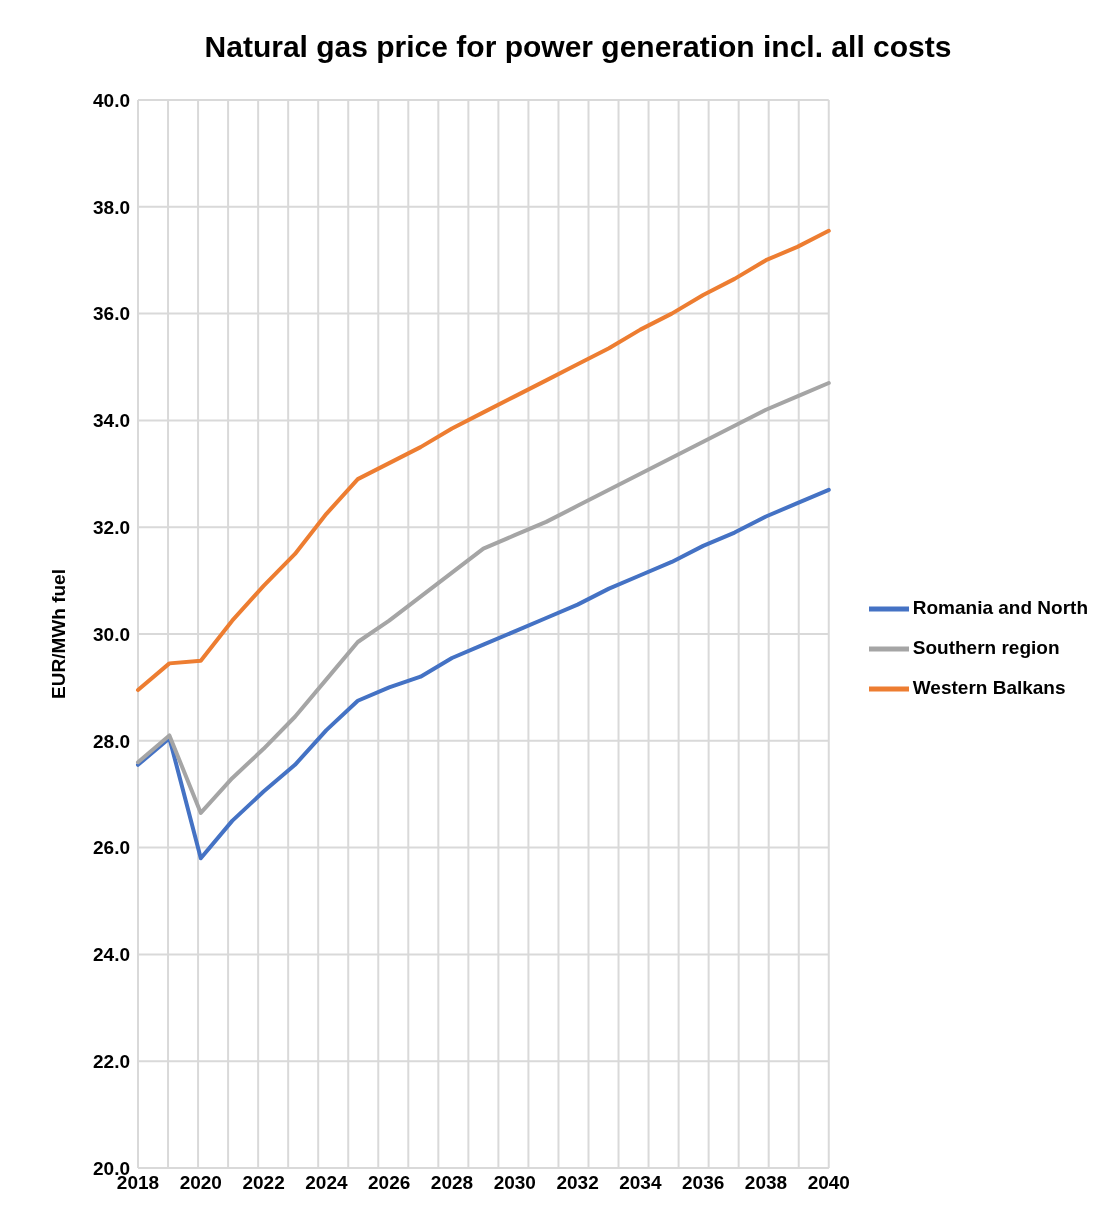  Describe the element at coordinates (989, 688) in the screenshot. I see `legend-label: Western Balkans` at that location.